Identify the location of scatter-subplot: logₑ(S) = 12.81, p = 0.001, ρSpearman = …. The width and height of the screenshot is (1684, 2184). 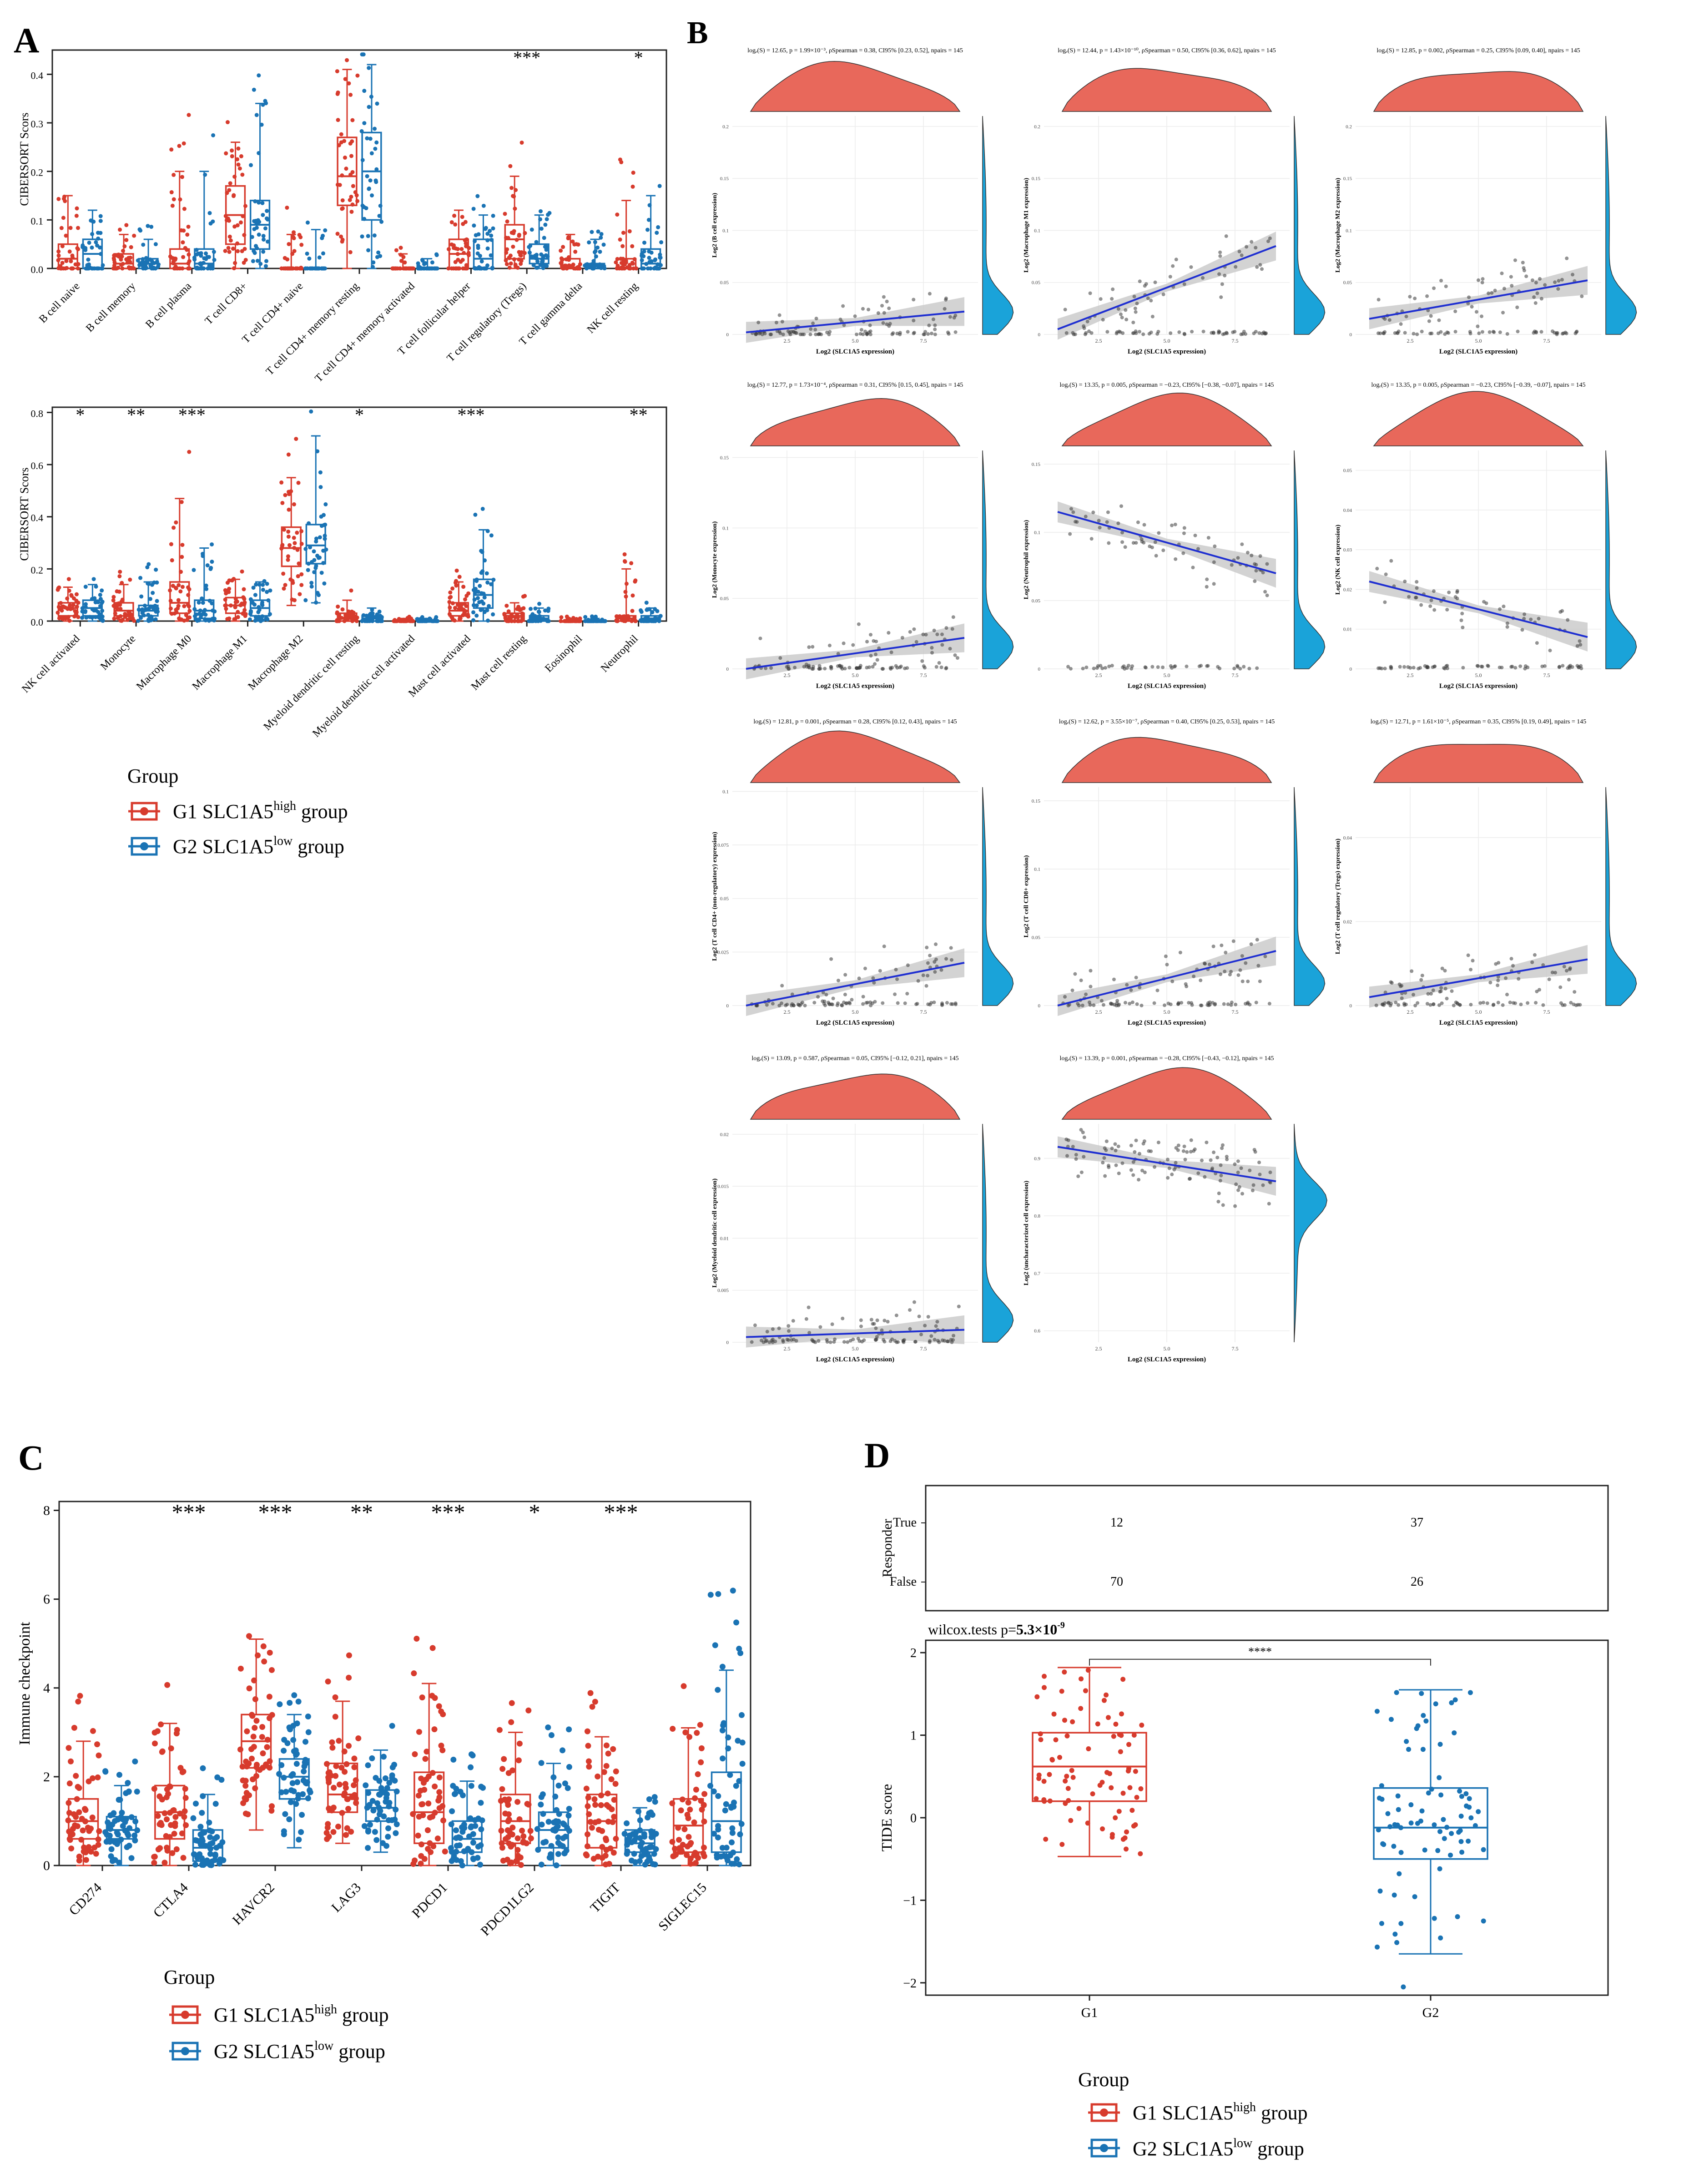
(863, 872).